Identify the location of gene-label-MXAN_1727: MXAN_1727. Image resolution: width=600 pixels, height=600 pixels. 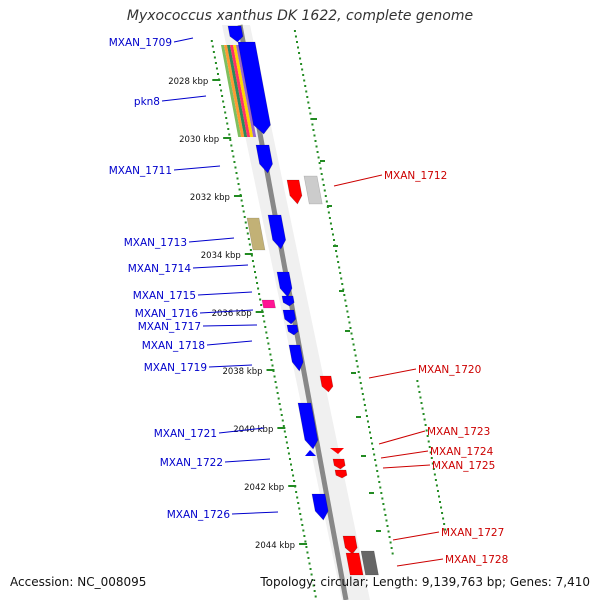
(472, 533).